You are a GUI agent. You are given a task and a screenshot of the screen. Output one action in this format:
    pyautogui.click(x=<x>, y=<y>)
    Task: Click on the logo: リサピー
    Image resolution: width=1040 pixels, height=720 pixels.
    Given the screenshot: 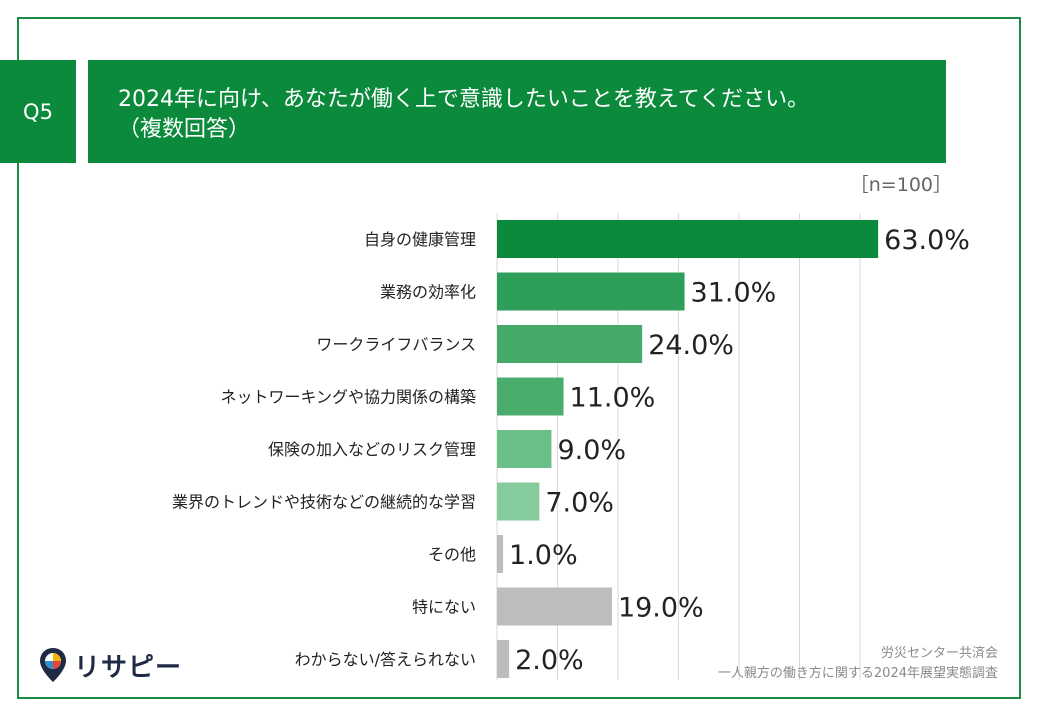 What is the action you would take?
    pyautogui.click(x=110, y=665)
    